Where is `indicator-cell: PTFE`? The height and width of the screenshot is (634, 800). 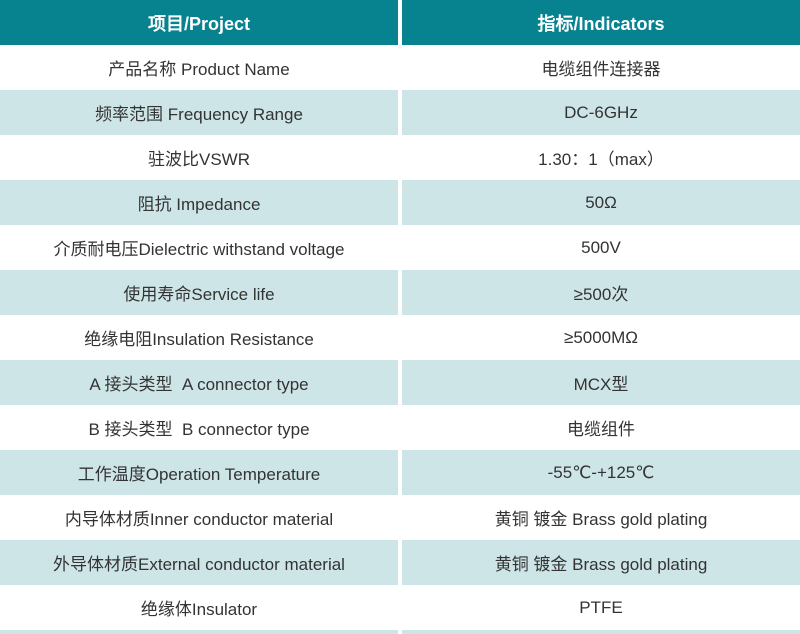 indicator-cell: PTFE is located at coordinates (601, 607).